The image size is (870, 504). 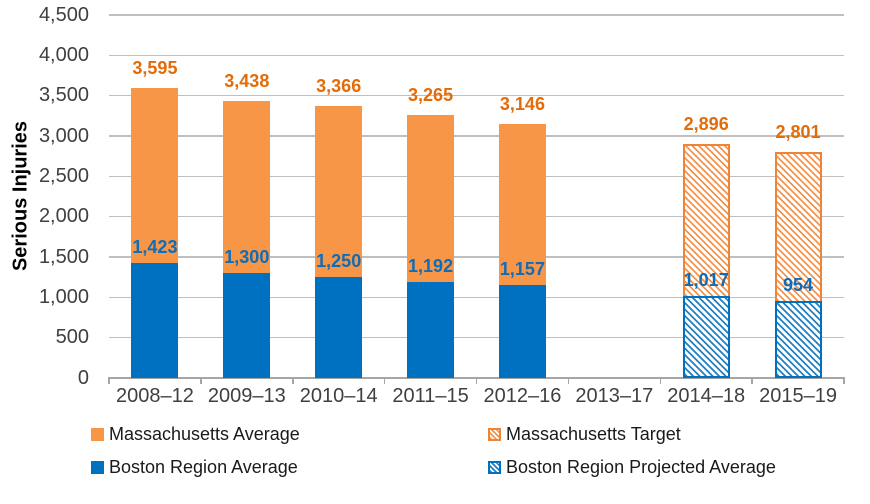 What do you see at coordinates (72, 337) in the screenshot?
I see `y-axis-tick-label: 500` at bounding box center [72, 337].